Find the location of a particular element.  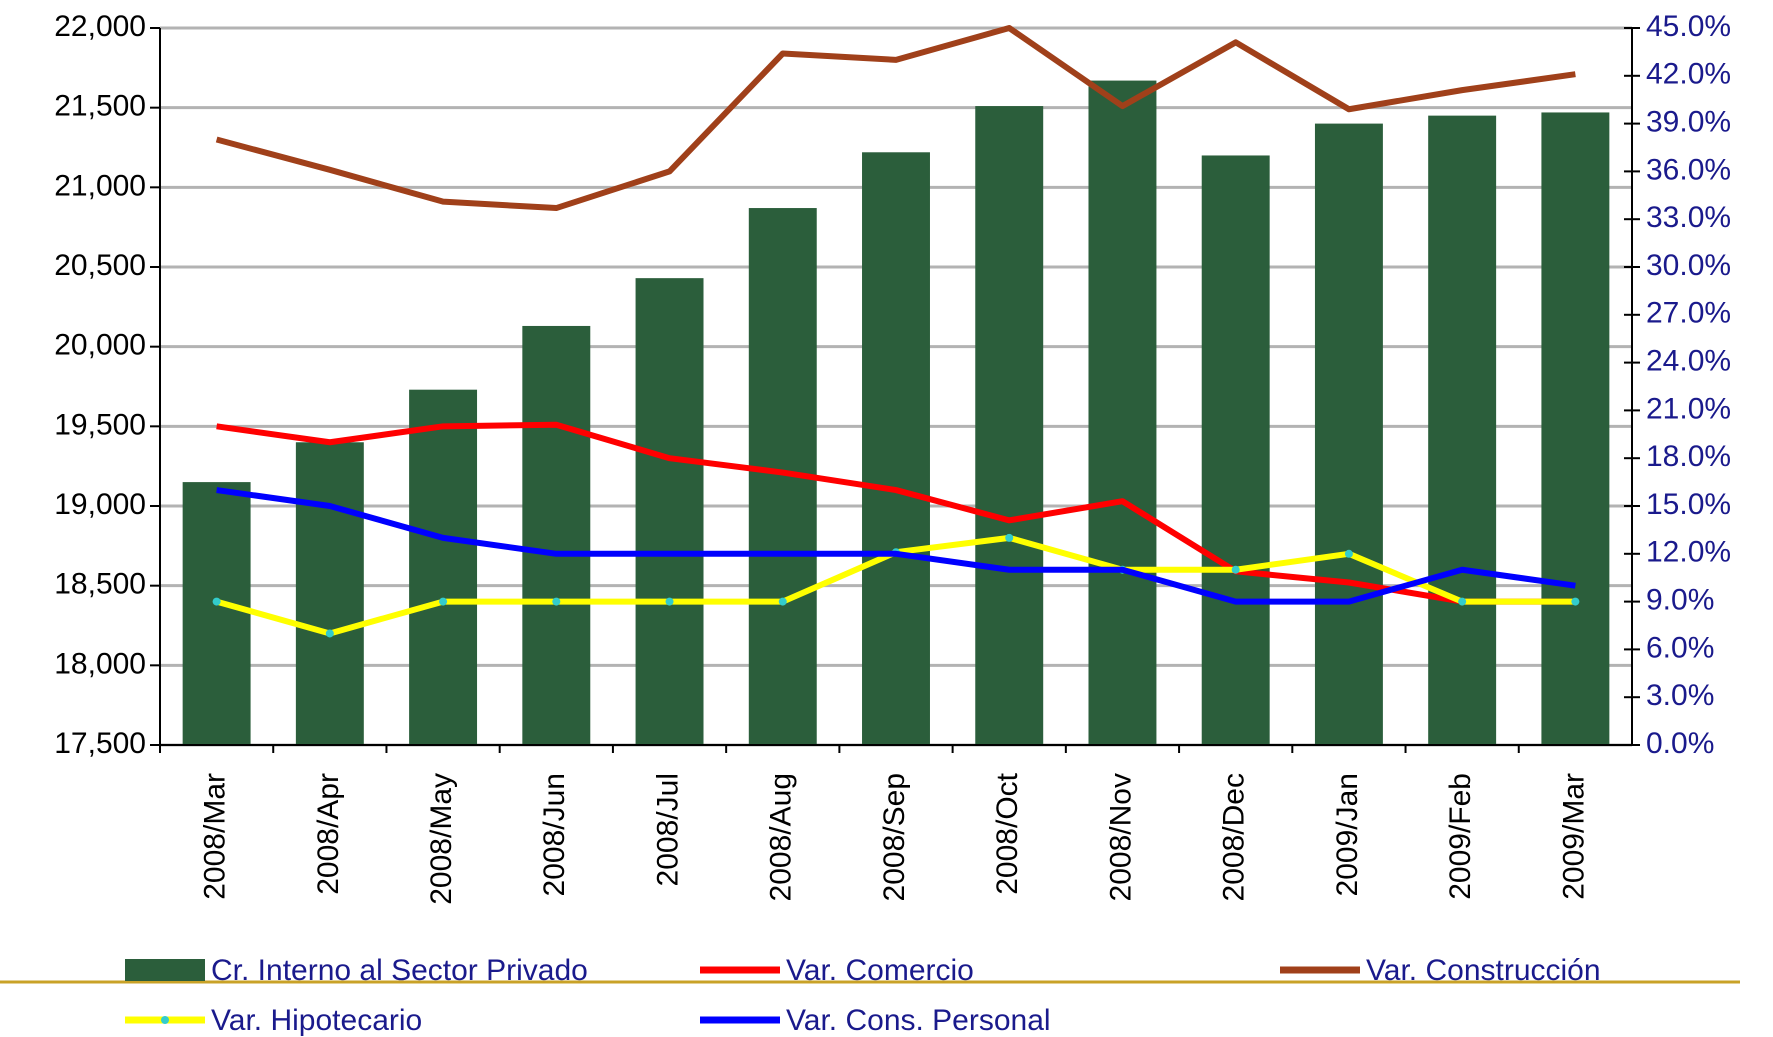

x-tick-label: 2008/May is located at coordinates (441, 839).